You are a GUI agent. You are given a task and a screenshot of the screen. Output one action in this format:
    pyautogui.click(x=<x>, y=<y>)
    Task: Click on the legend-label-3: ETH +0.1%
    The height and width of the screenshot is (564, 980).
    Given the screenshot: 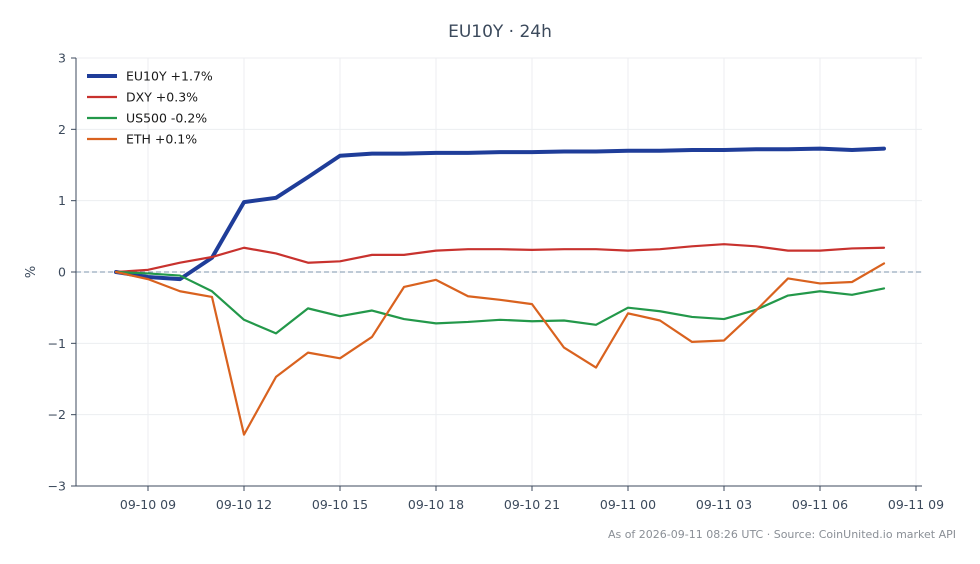 What is the action you would take?
    pyautogui.click(x=161, y=139)
    